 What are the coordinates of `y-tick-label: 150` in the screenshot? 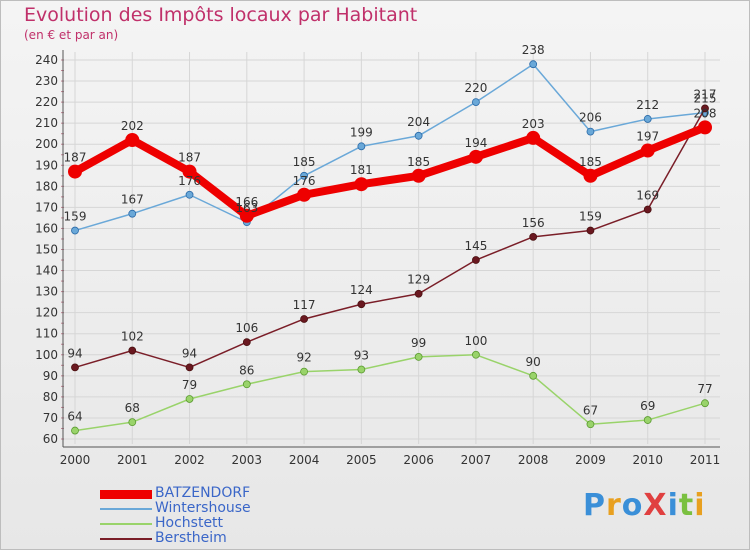 It's located at (46, 250).